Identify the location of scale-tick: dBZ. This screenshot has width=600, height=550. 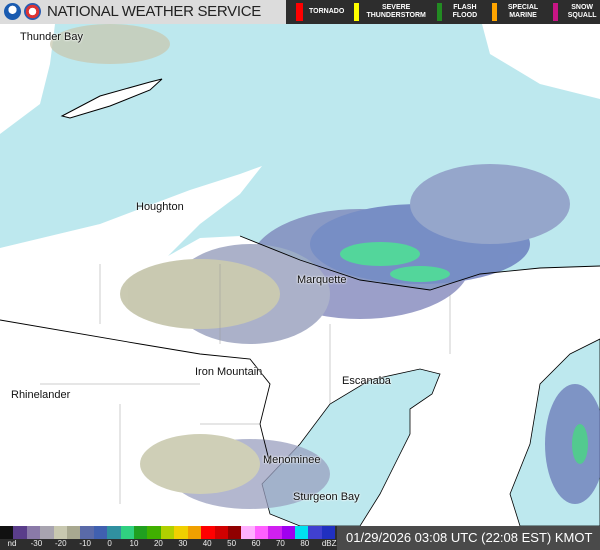
(329, 543).